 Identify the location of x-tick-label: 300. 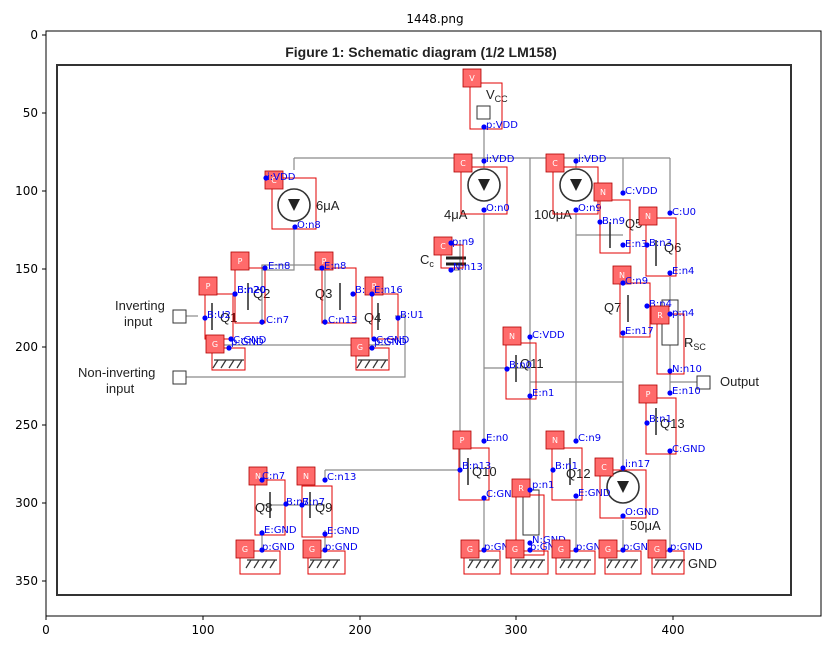
(516, 630).